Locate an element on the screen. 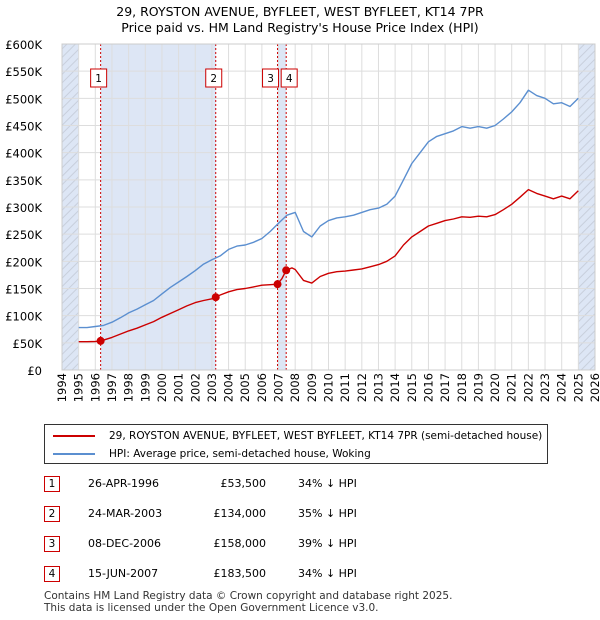  sale-price: £158,000 is located at coordinates (240, 543).